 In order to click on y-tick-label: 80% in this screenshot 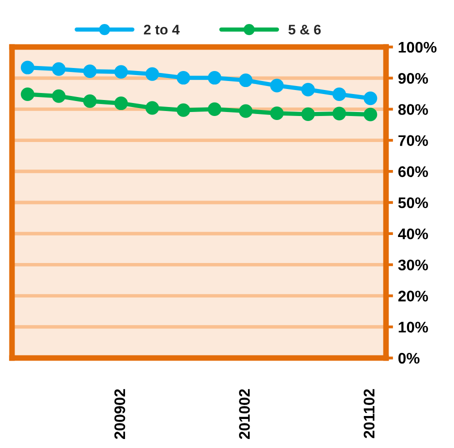, I will do `click(413, 109)`.